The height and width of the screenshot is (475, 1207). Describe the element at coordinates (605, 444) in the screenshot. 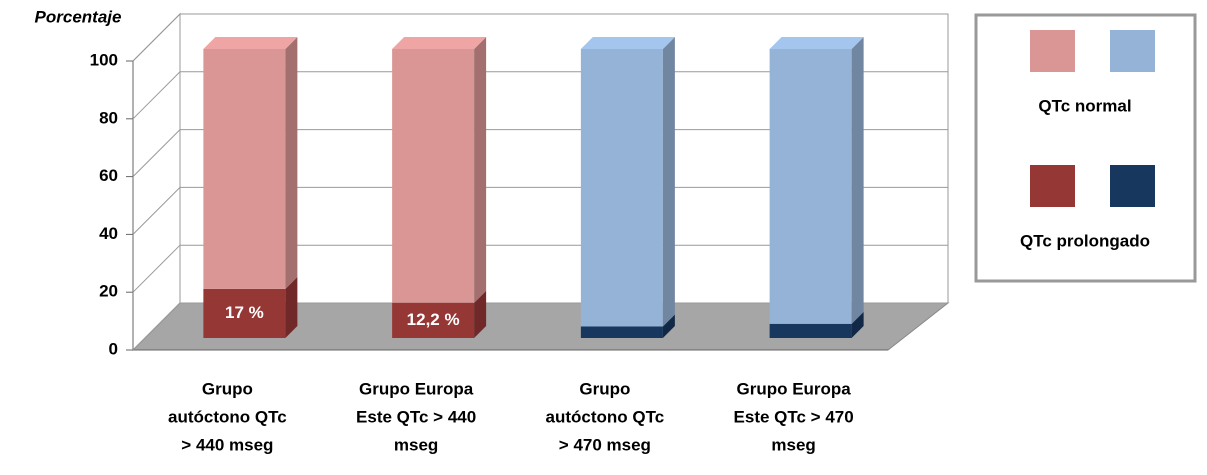

I see `x-tick-label: > 470 mseg` at that location.